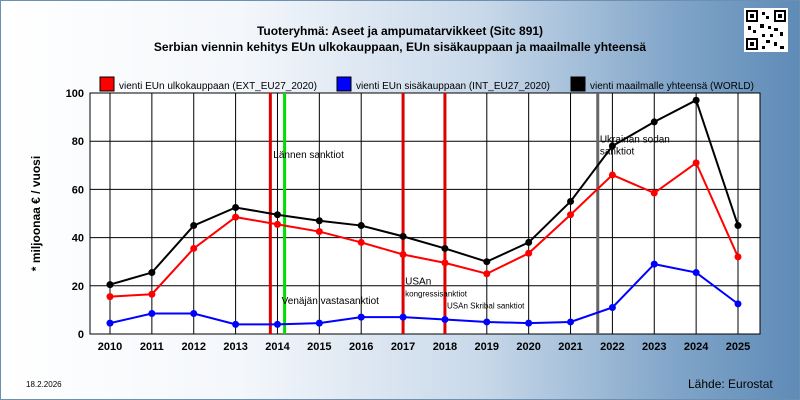 Image resolution: width=800 pixels, height=400 pixels. Describe the element at coordinates (487, 347) in the screenshot. I see `x-tick-label: 2019` at that location.